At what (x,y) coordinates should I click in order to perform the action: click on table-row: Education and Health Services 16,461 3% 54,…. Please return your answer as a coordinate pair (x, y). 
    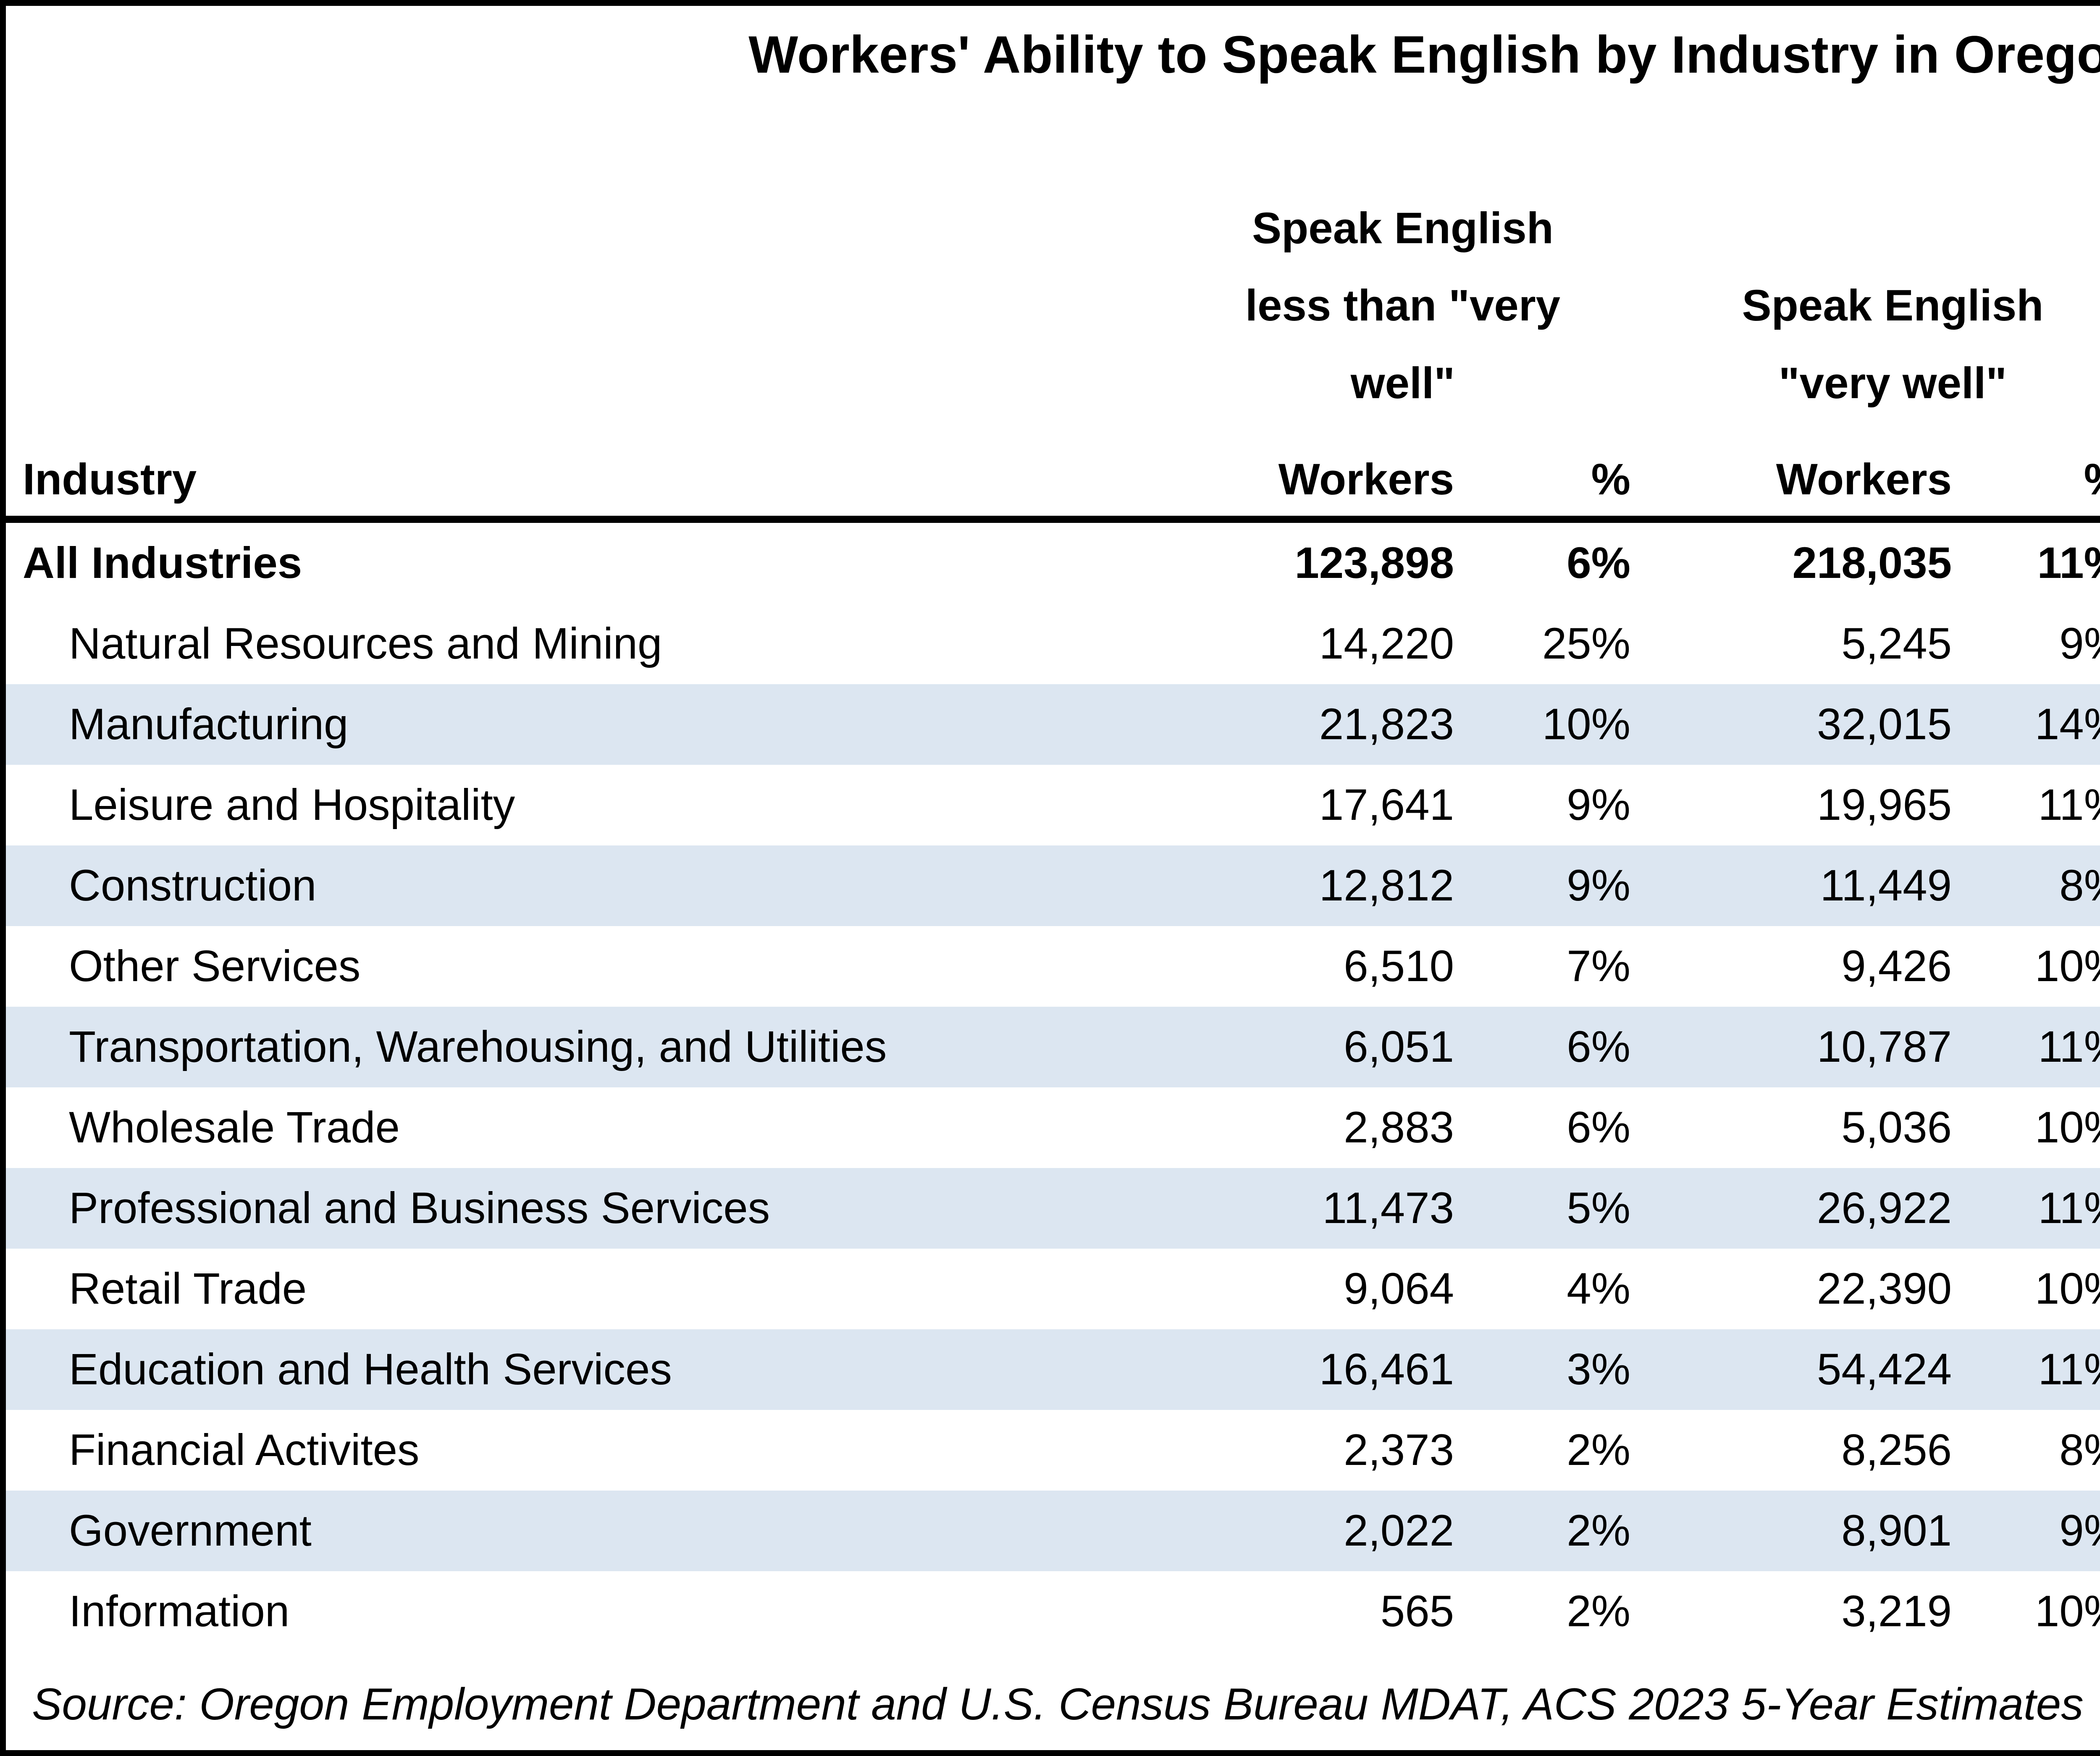
    Looking at the image, I should click on (1053, 1369).